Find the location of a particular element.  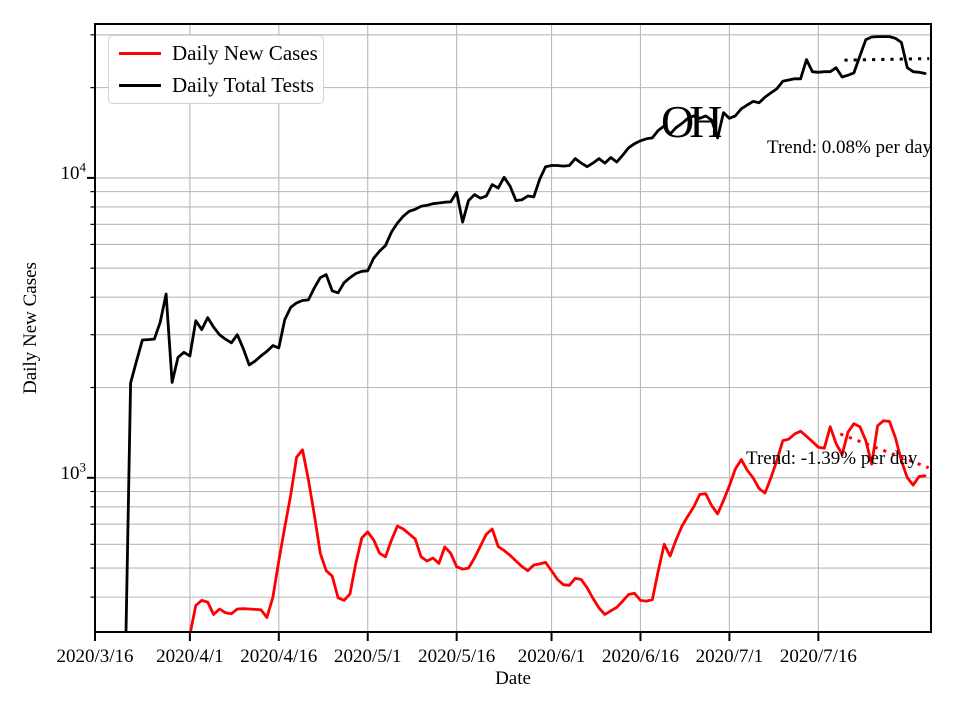

legend: Daily New Cases Daily Total Tests is located at coordinates (216, 69).